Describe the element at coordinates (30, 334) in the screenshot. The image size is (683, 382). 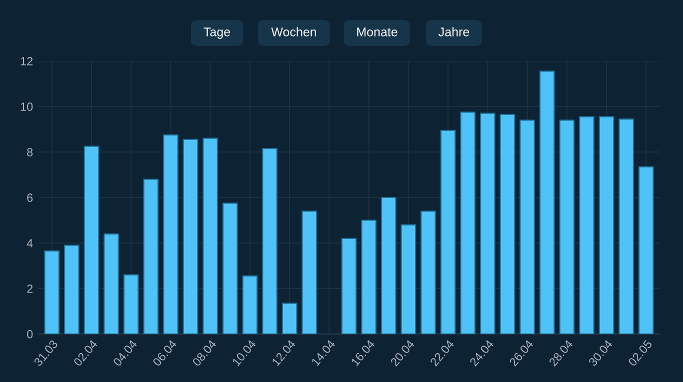
I see `y-tick-label: 0` at that location.